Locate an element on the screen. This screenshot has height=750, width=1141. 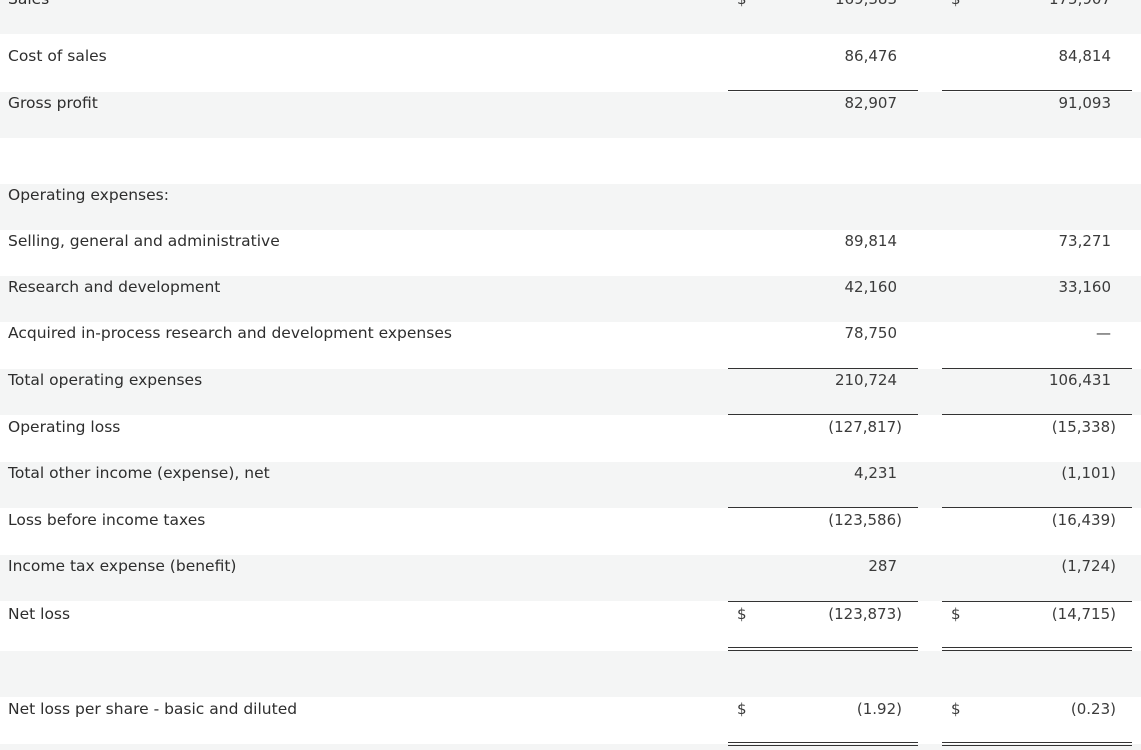
table-row-cost-of-sales: Cost of sales 86,476 84,814 is located at coordinates (570, 68).